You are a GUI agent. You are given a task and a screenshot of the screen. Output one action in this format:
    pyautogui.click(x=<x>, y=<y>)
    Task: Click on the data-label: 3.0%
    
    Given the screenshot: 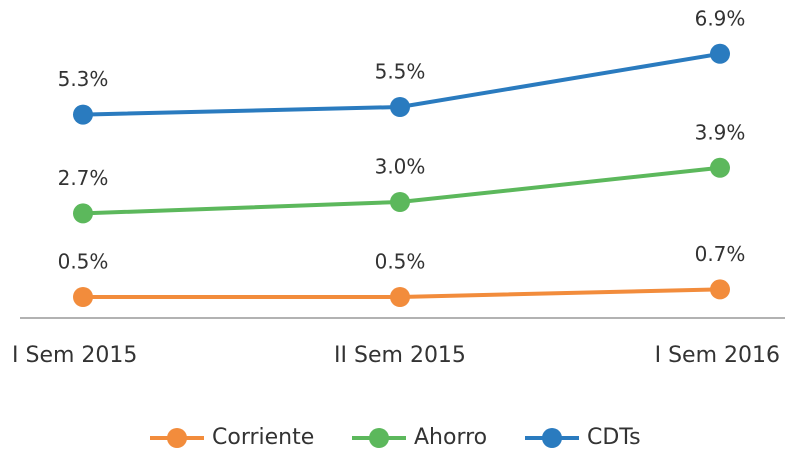 What is the action you would take?
    pyautogui.click(x=400, y=167)
    